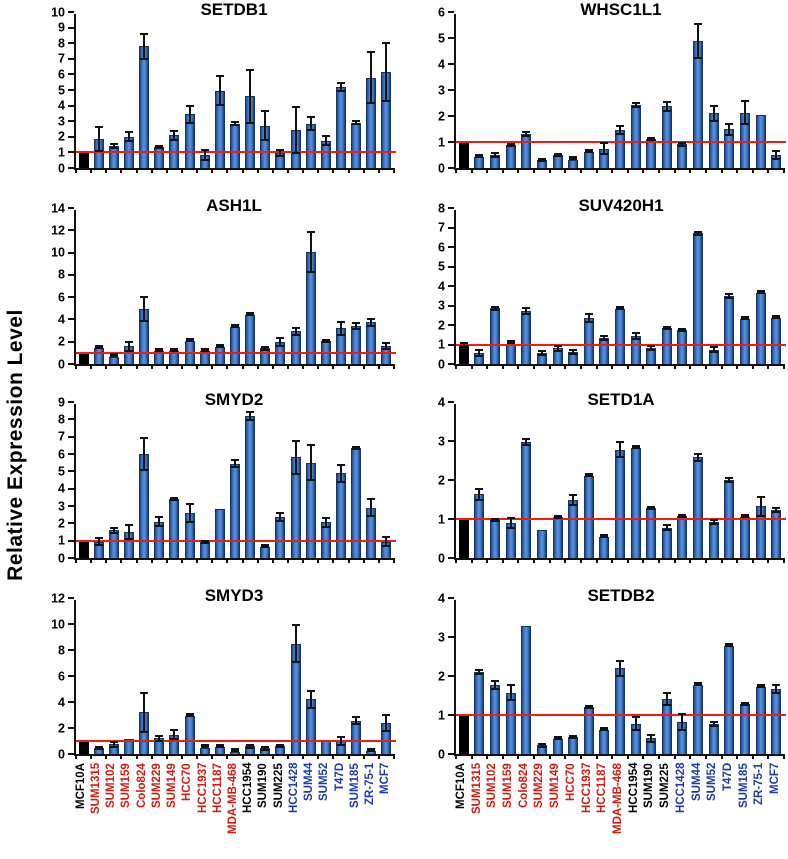  Describe the element at coordinates (61, 152) in the screenshot. I see `y-tick-label: 1` at that location.